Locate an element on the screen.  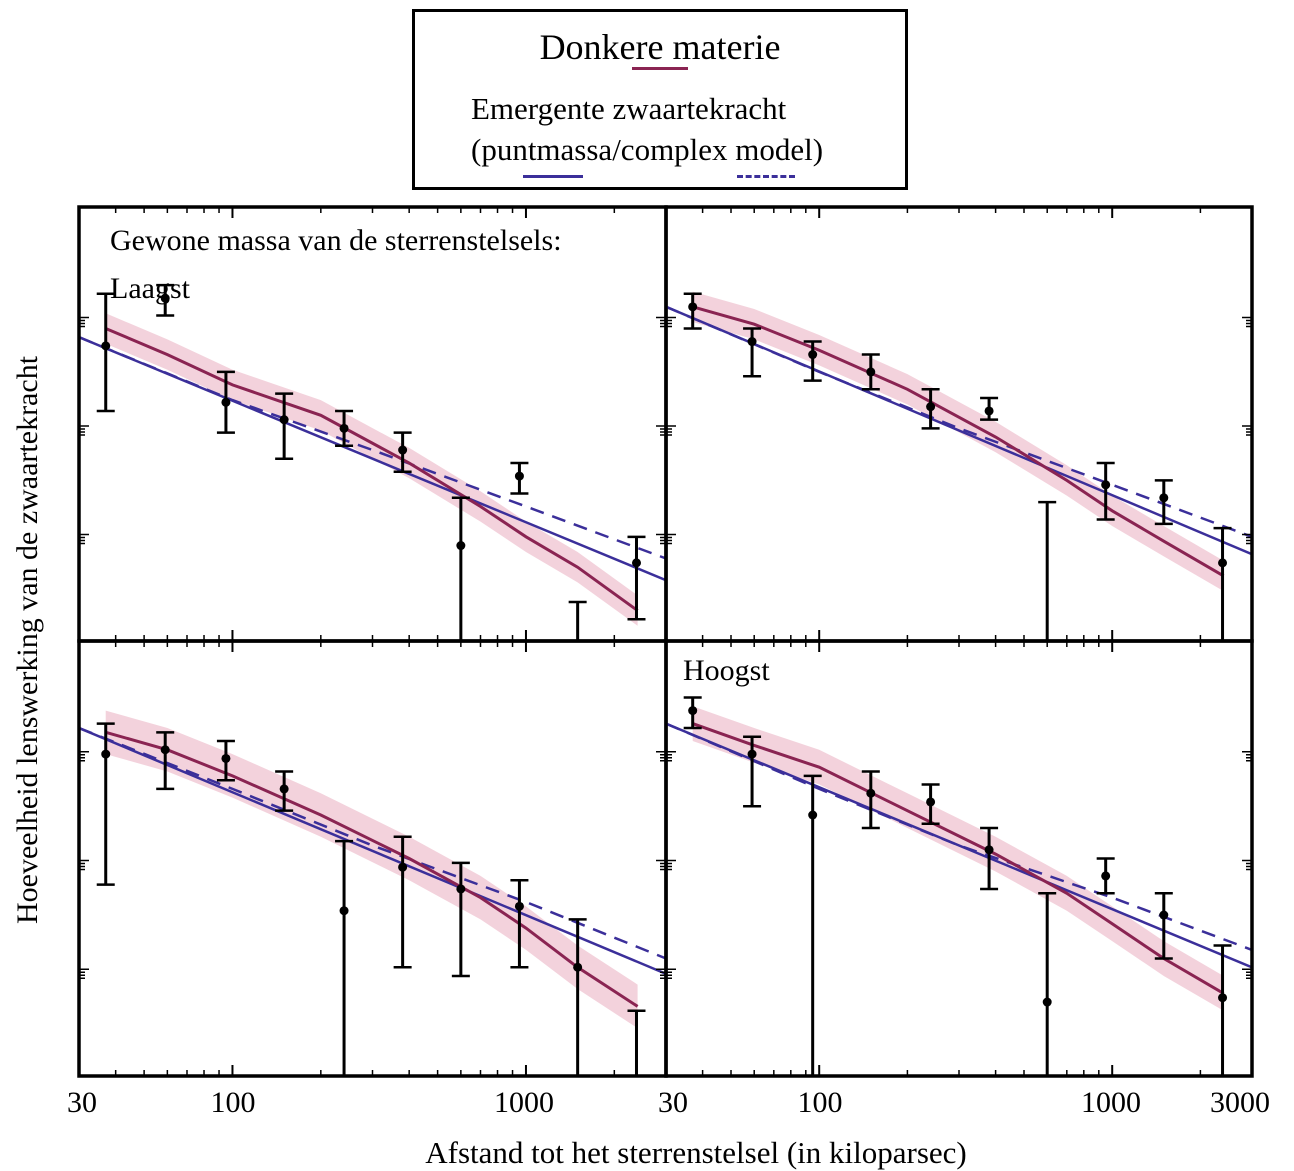
x-tick-label-1000-right: 1000 is located at coordinates (1111, 1102).